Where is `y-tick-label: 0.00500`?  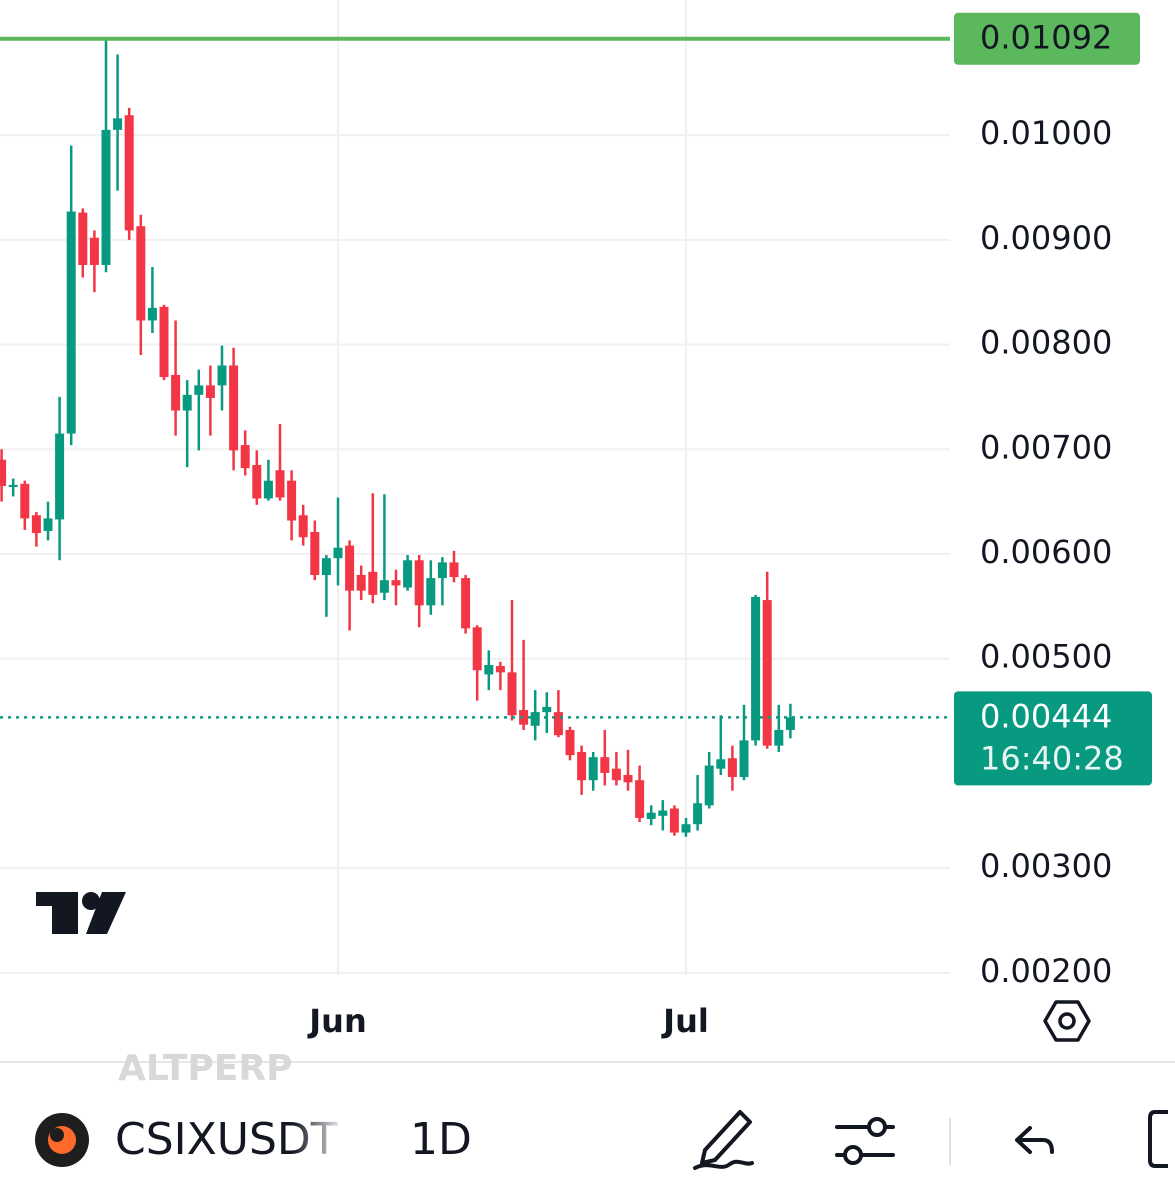 y-tick-label: 0.00500 is located at coordinates (1046, 657).